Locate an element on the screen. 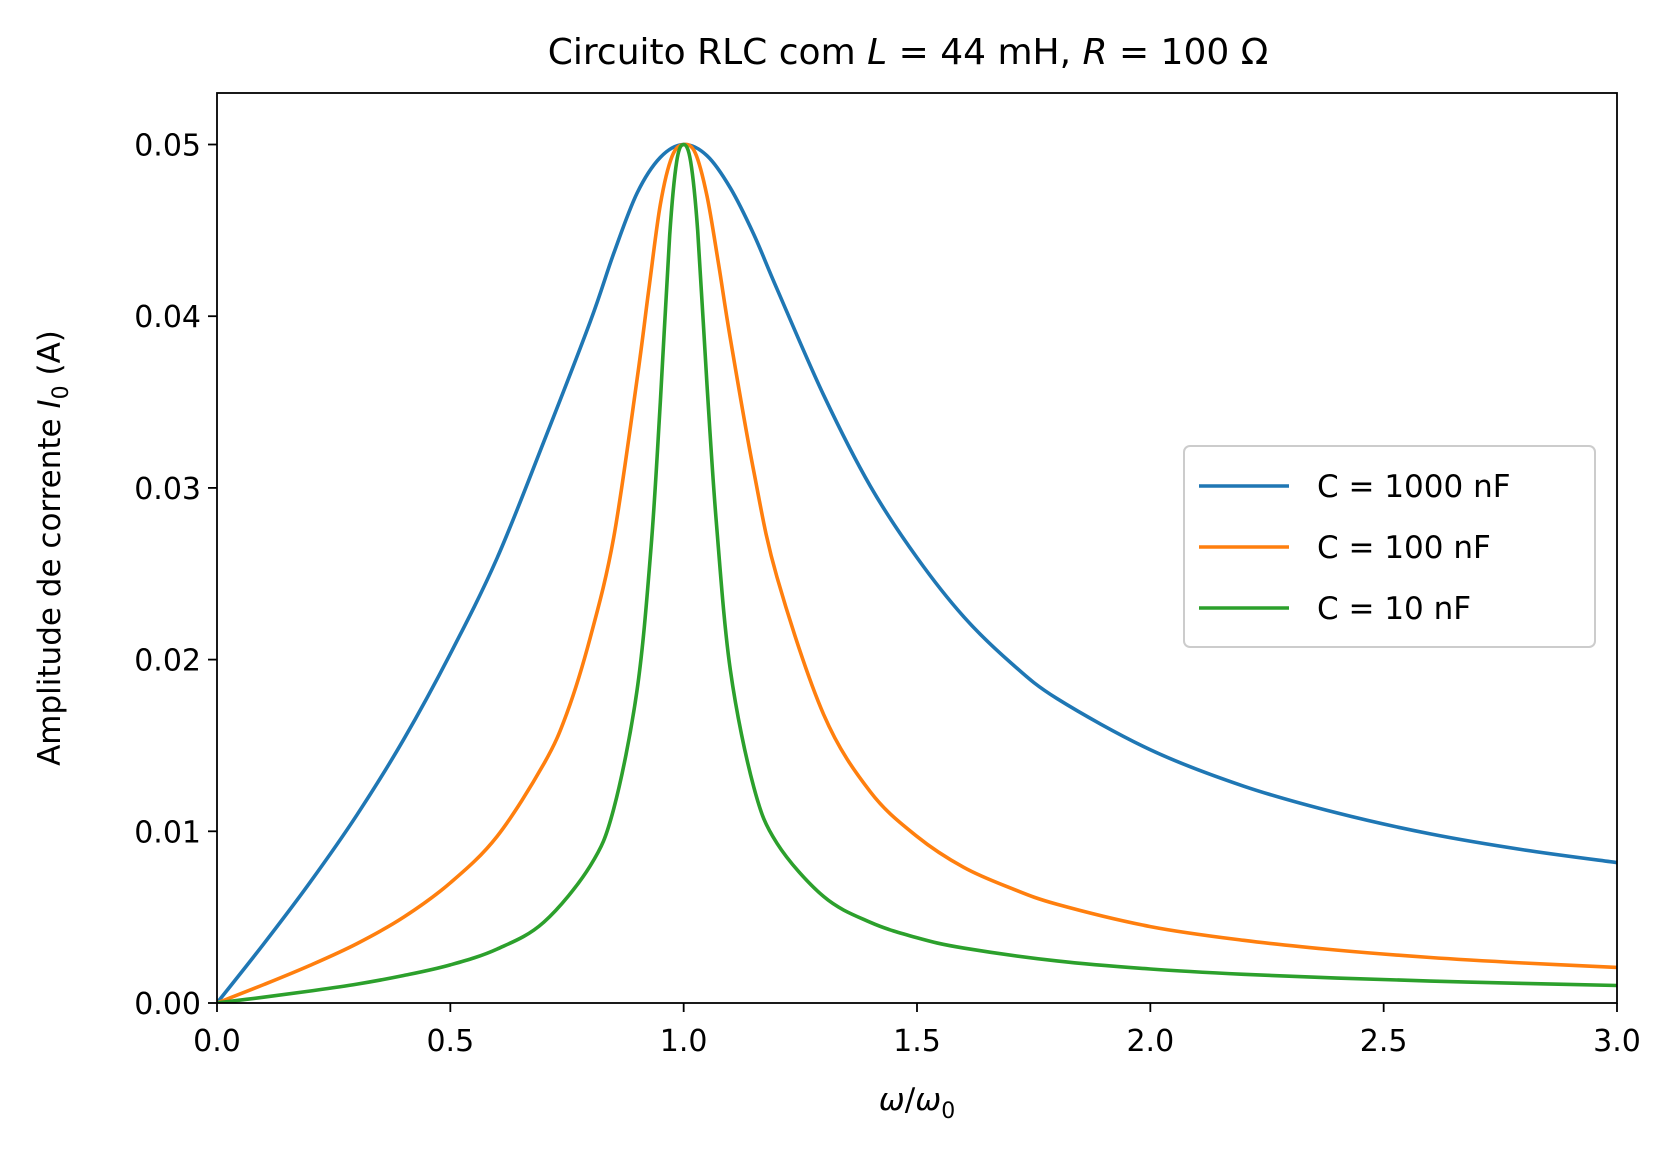 This screenshot has height=1158, width=1672. x-tick-label: 0.5 is located at coordinates (450, 1041).